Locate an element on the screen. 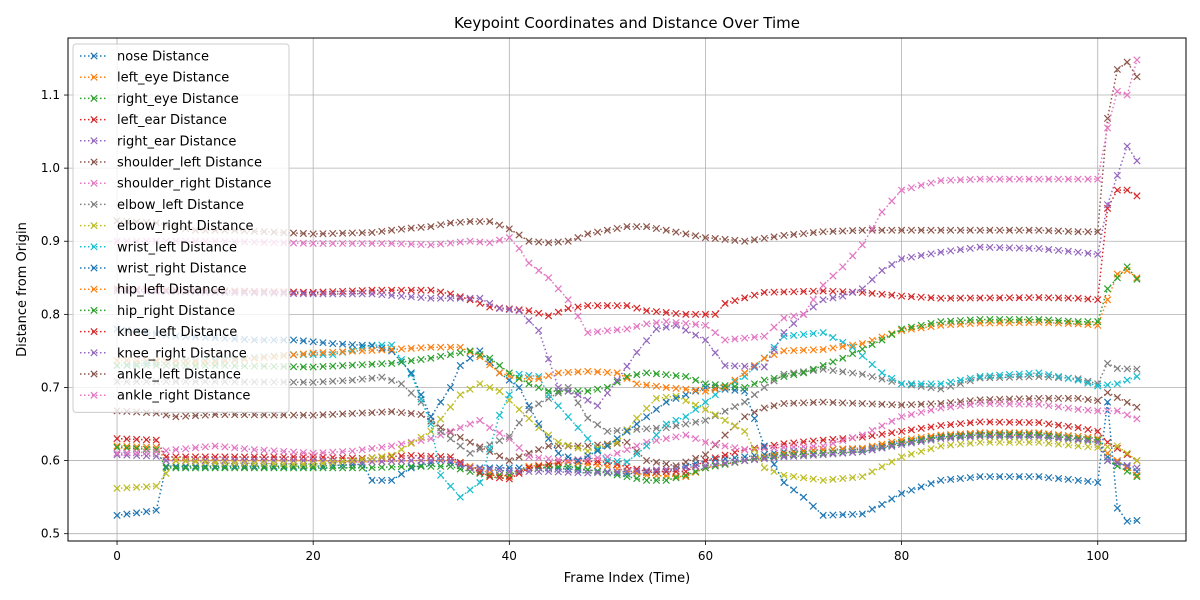 Image resolution: width=1200 pixels, height=600 pixels. series-shoulder-left-distance is located at coordinates (627, 429).